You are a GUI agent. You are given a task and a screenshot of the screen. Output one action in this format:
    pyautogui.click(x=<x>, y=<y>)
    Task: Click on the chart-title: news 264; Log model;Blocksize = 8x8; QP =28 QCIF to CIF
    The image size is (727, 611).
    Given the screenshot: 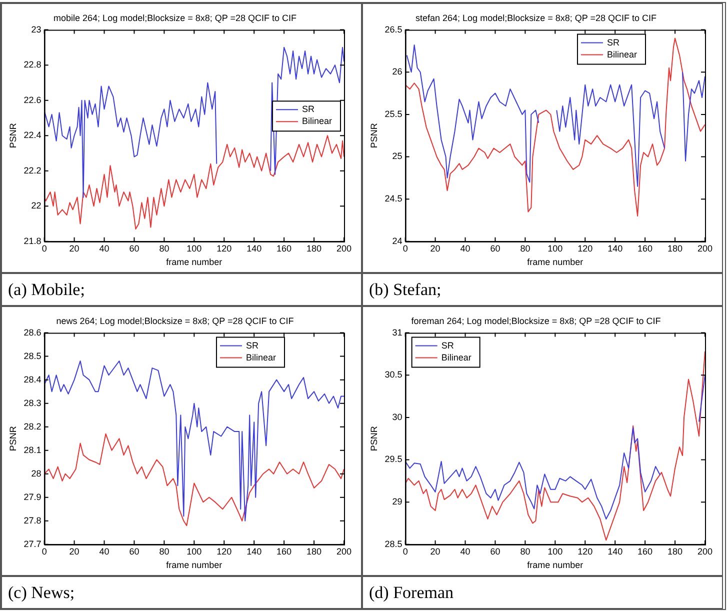 What is the action you would take?
    pyautogui.click(x=175, y=321)
    